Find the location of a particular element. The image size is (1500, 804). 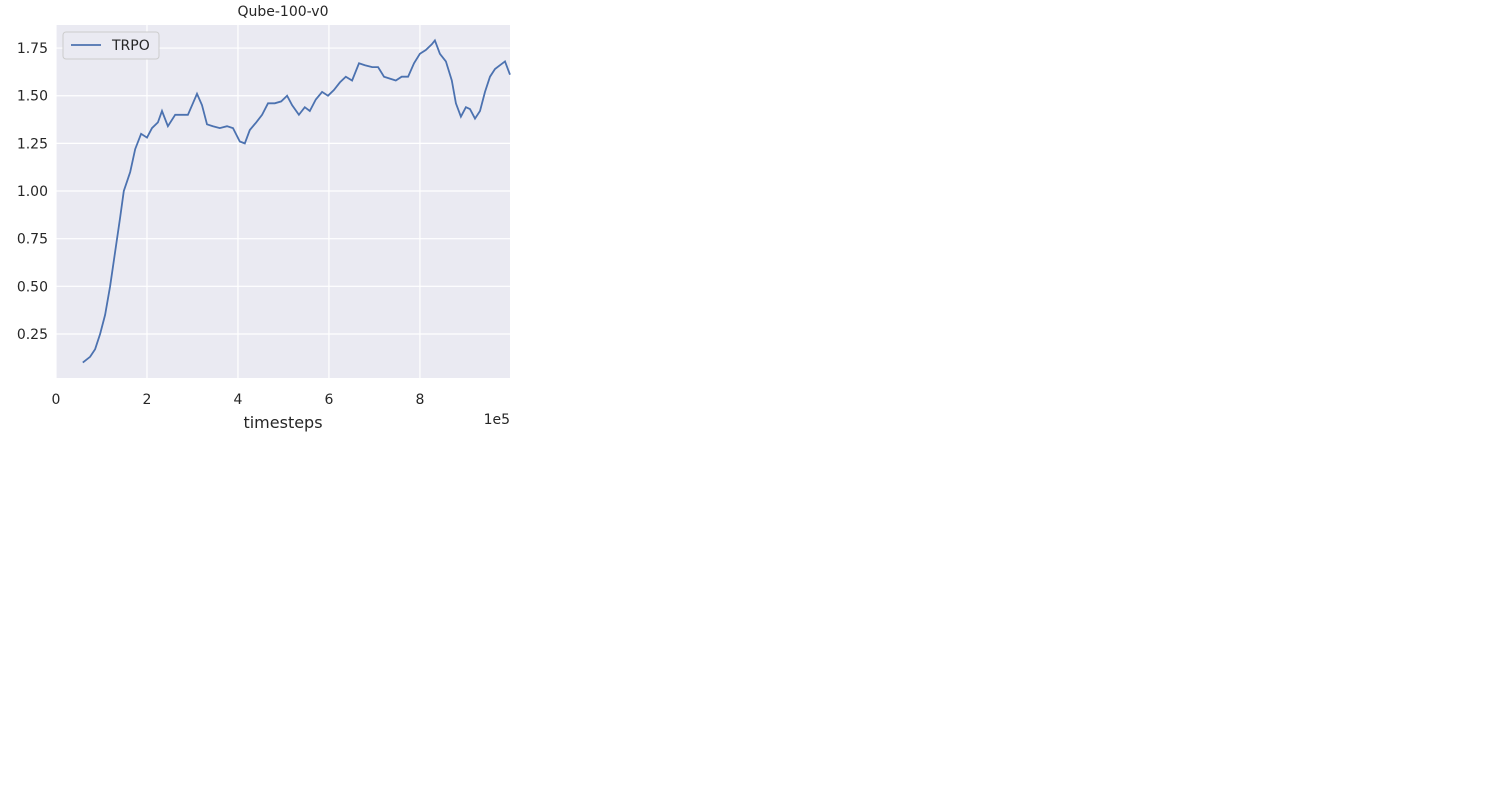

y-tick-label: 1.25 is located at coordinates (32, 144).